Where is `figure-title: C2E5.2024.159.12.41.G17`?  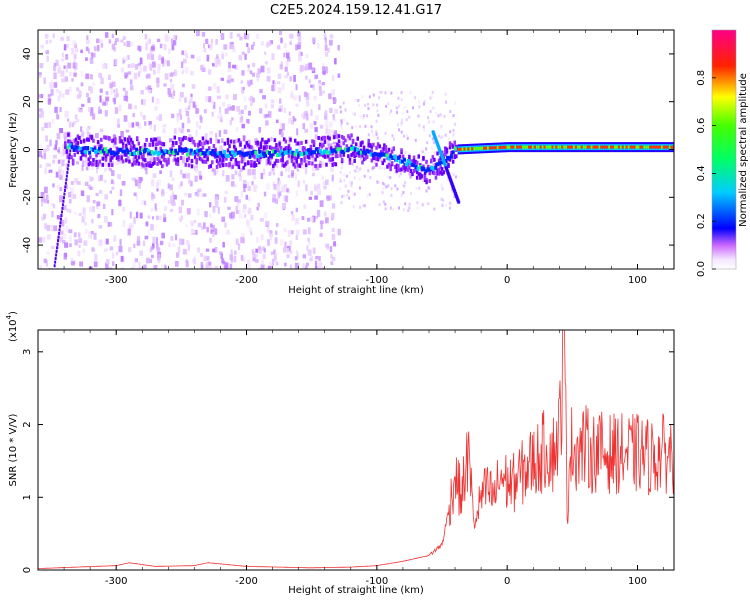
figure-title: C2E5.2024.159.12.41.G17 is located at coordinates (356, 10).